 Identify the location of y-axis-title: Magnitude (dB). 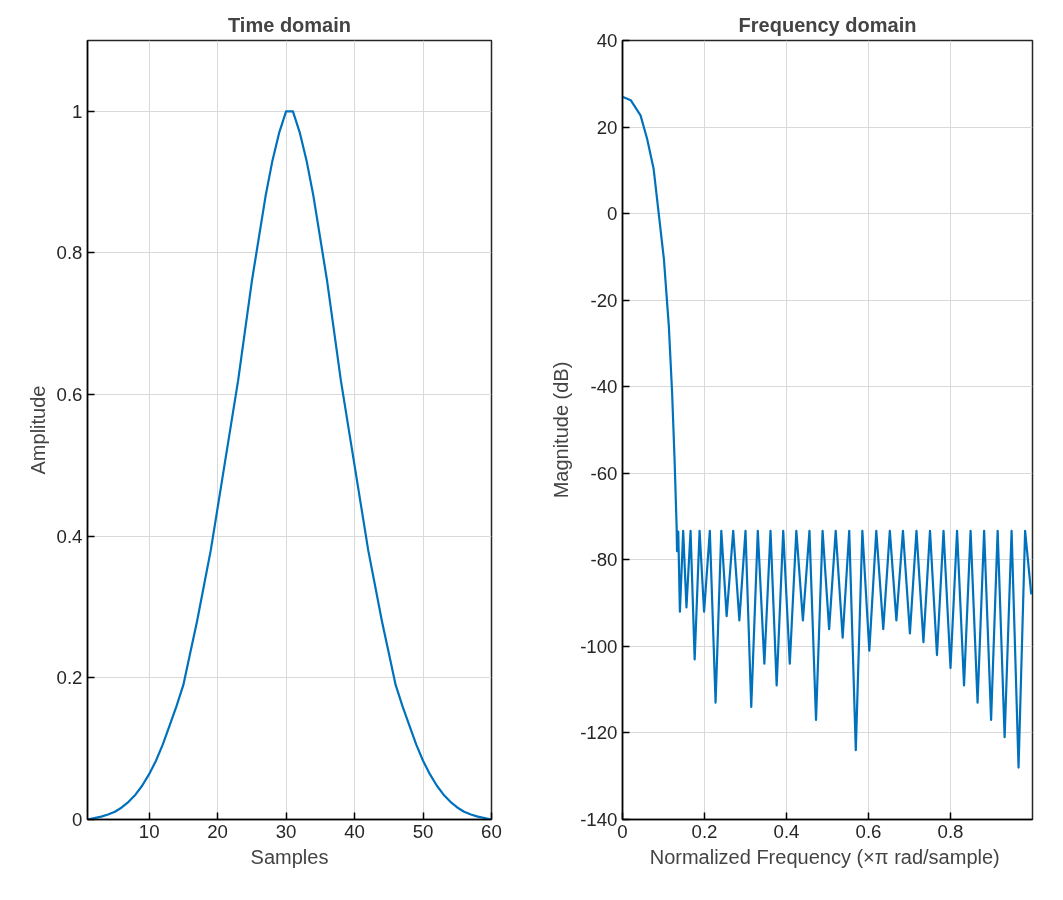
(561, 430).